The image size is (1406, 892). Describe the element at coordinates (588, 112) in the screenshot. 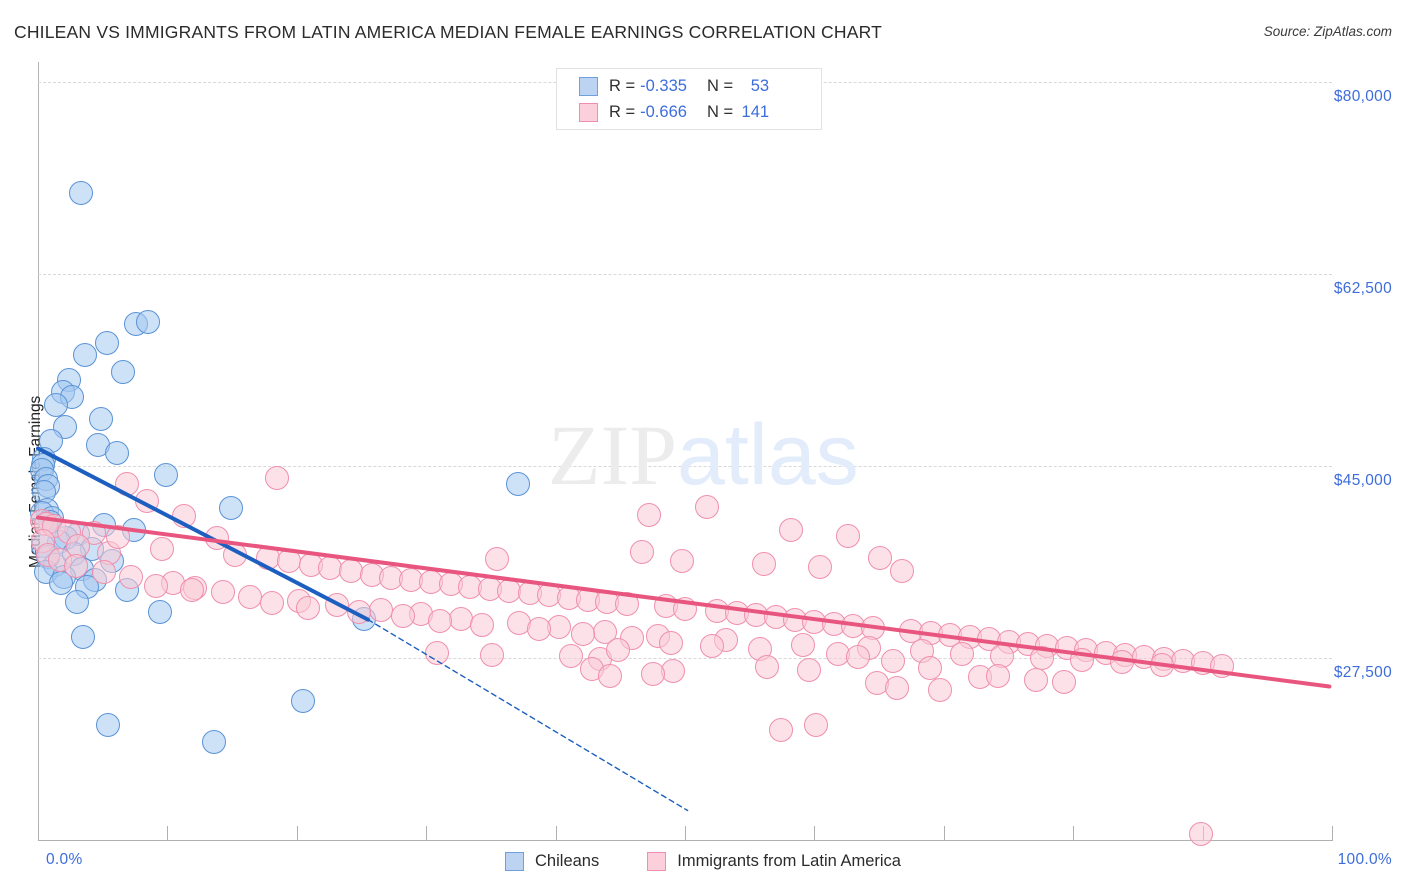

I see `stats-swatch-immigrants` at that location.